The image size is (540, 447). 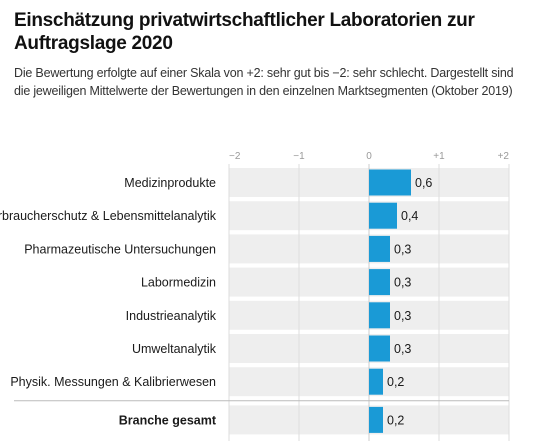 I want to click on tick-label: 0, so click(x=369, y=156).